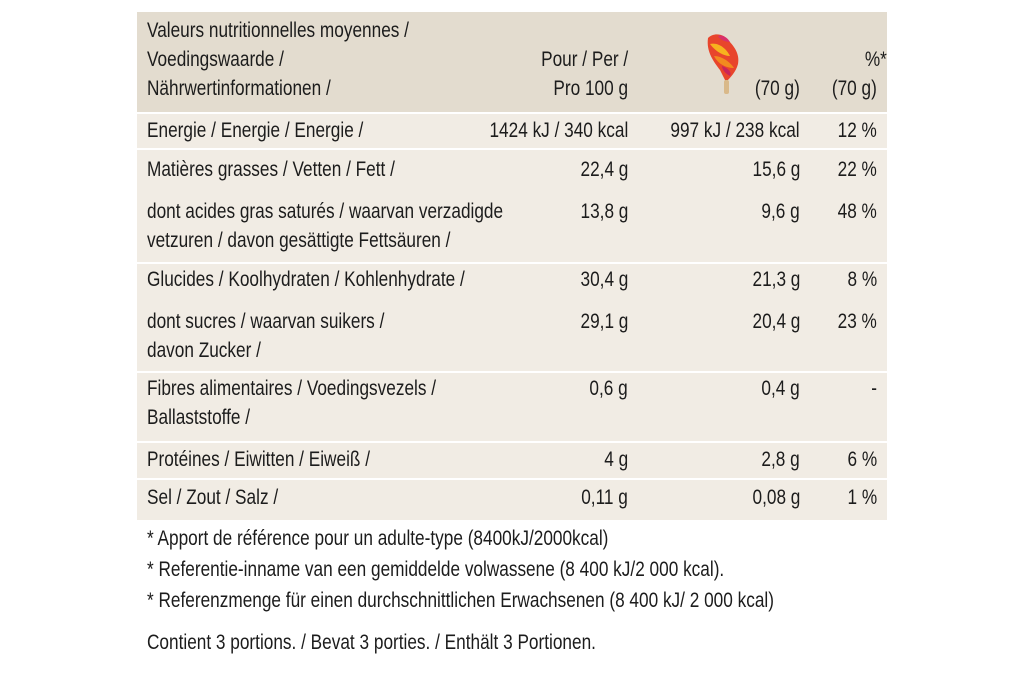 The height and width of the screenshot is (683, 1024). What do you see at coordinates (874, 388) in the screenshot?
I see `row-fibre-percent: -` at bounding box center [874, 388].